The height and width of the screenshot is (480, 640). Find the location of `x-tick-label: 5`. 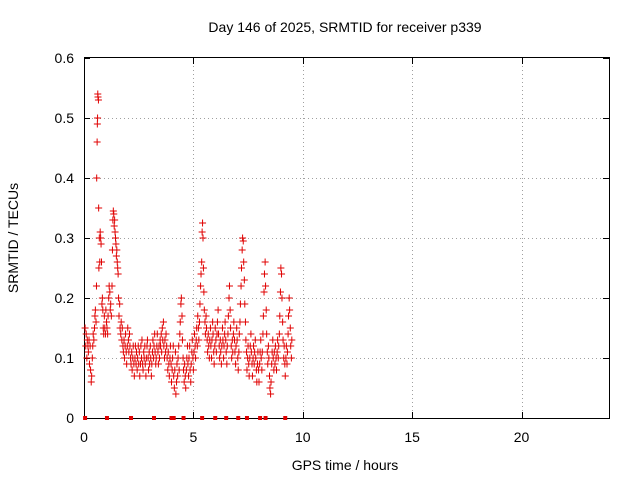

x-tick-label: 5 is located at coordinates (193, 437).